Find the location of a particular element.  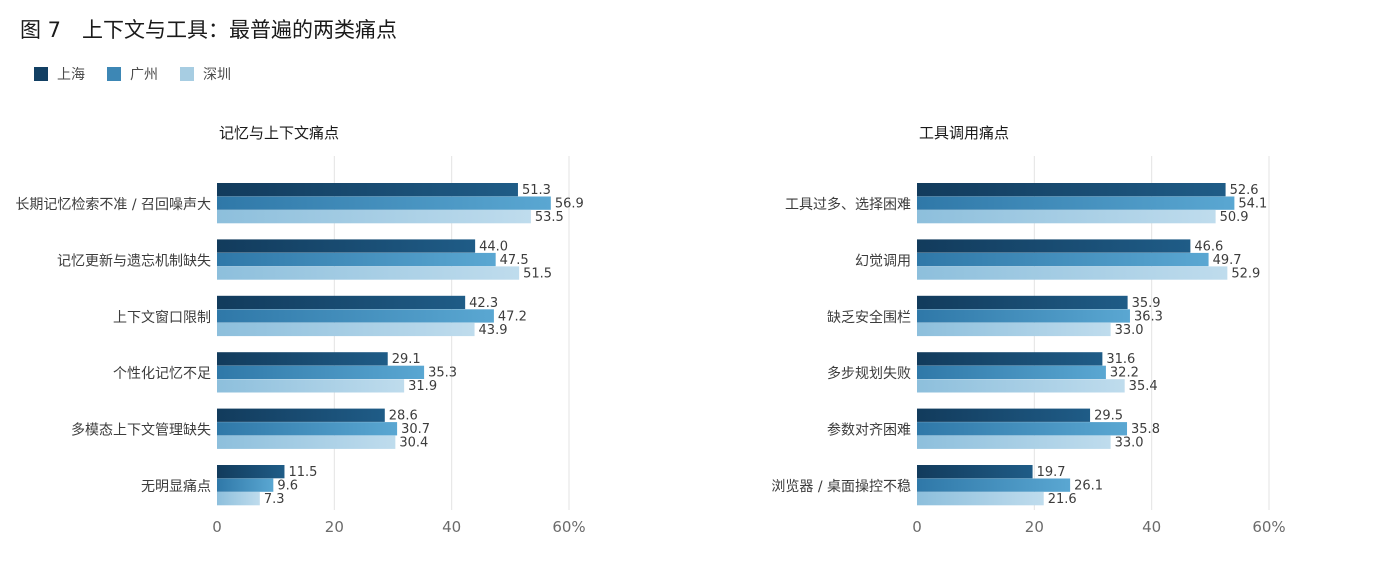

legend-item-guangzhou: 广州 is located at coordinates (132, 74).